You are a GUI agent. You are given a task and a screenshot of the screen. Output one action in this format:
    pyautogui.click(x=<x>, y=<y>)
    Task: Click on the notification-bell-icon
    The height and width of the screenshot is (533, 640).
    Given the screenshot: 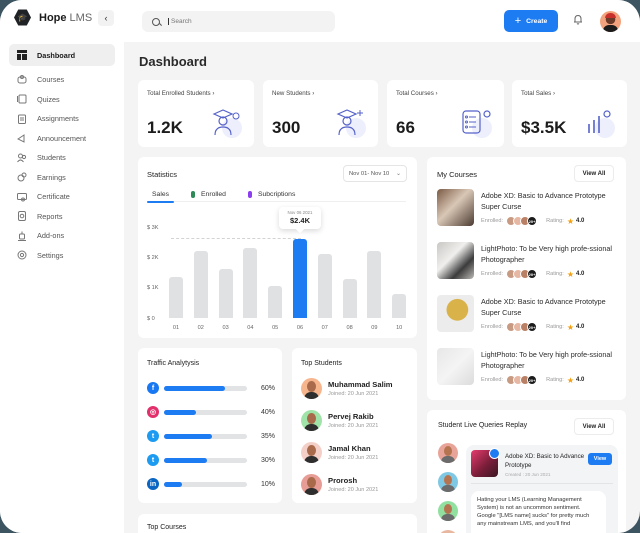 What is the action you would take?
    pyautogui.click(x=578, y=21)
    